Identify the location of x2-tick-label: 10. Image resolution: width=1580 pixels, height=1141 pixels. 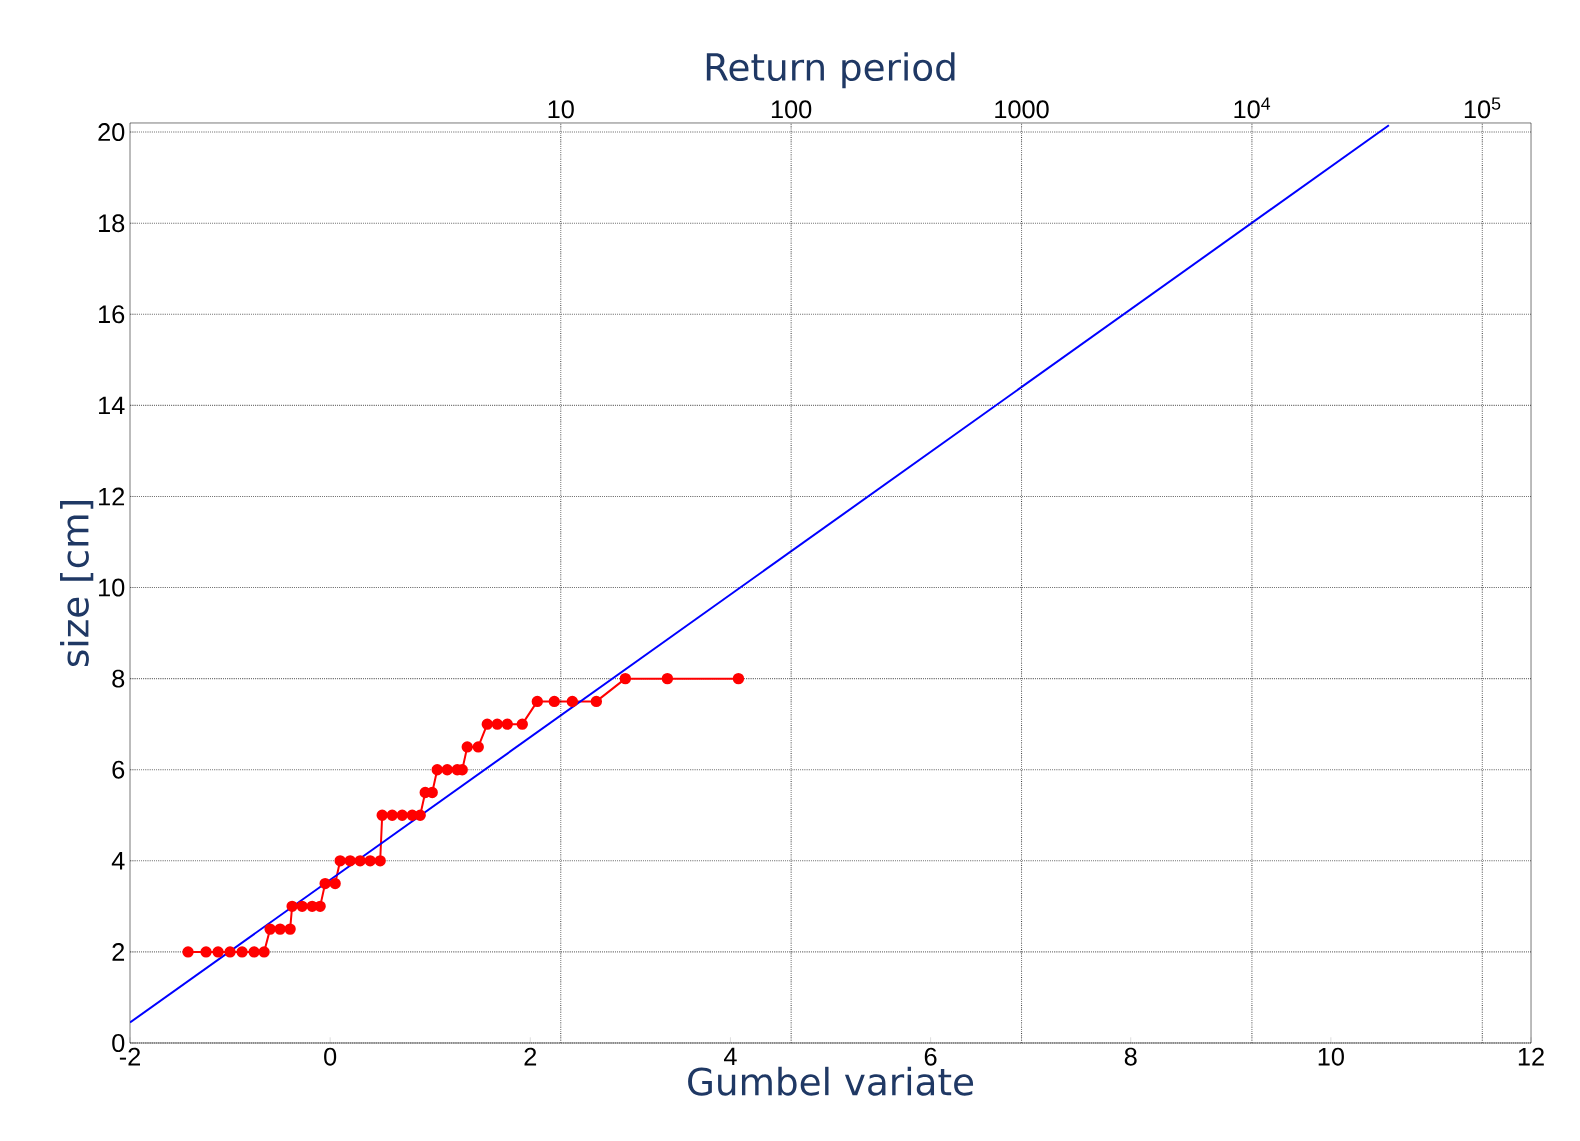
(561, 109).